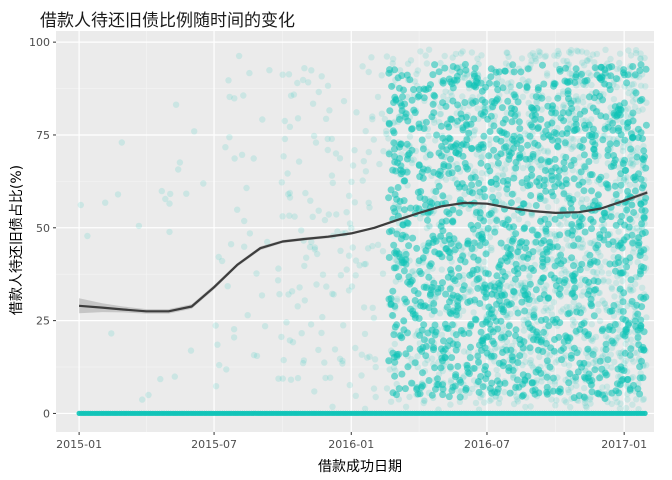 This screenshot has width=672, height=480. I want to click on y-tick-label: 50, so click(43, 228).